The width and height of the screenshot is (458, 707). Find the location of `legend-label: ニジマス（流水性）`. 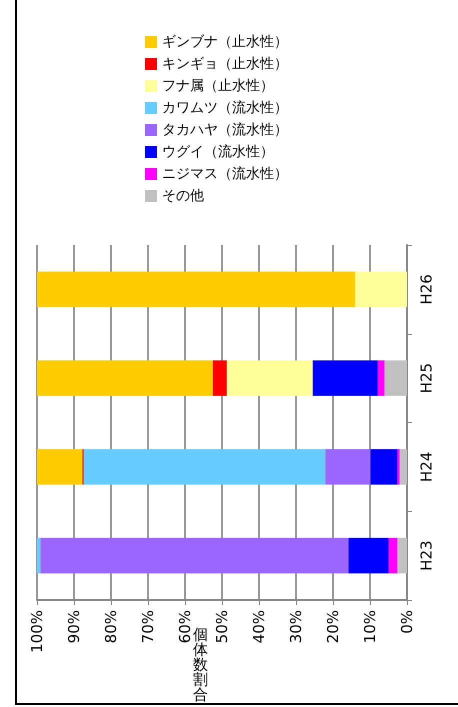

legend-label: ニジマス（流水性） is located at coordinates (225, 174).